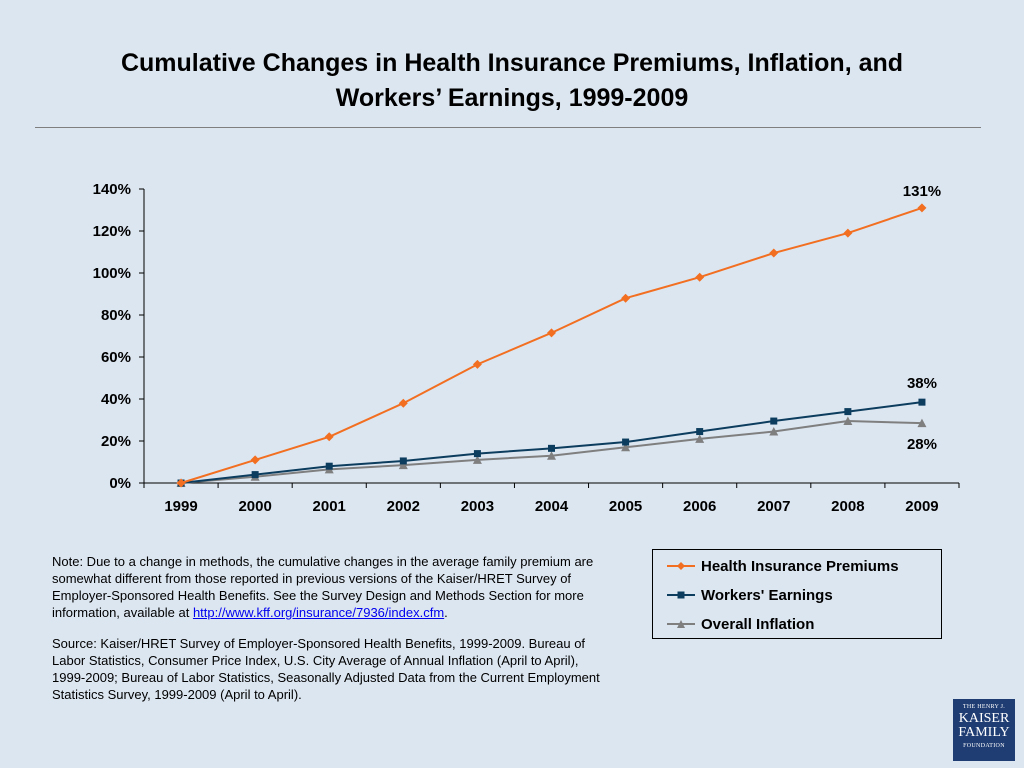  What do you see at coordinates (984, 707) in the screenshot?
I see `logo-line1: THE HENRY J.` at bounding box center [984, 707].